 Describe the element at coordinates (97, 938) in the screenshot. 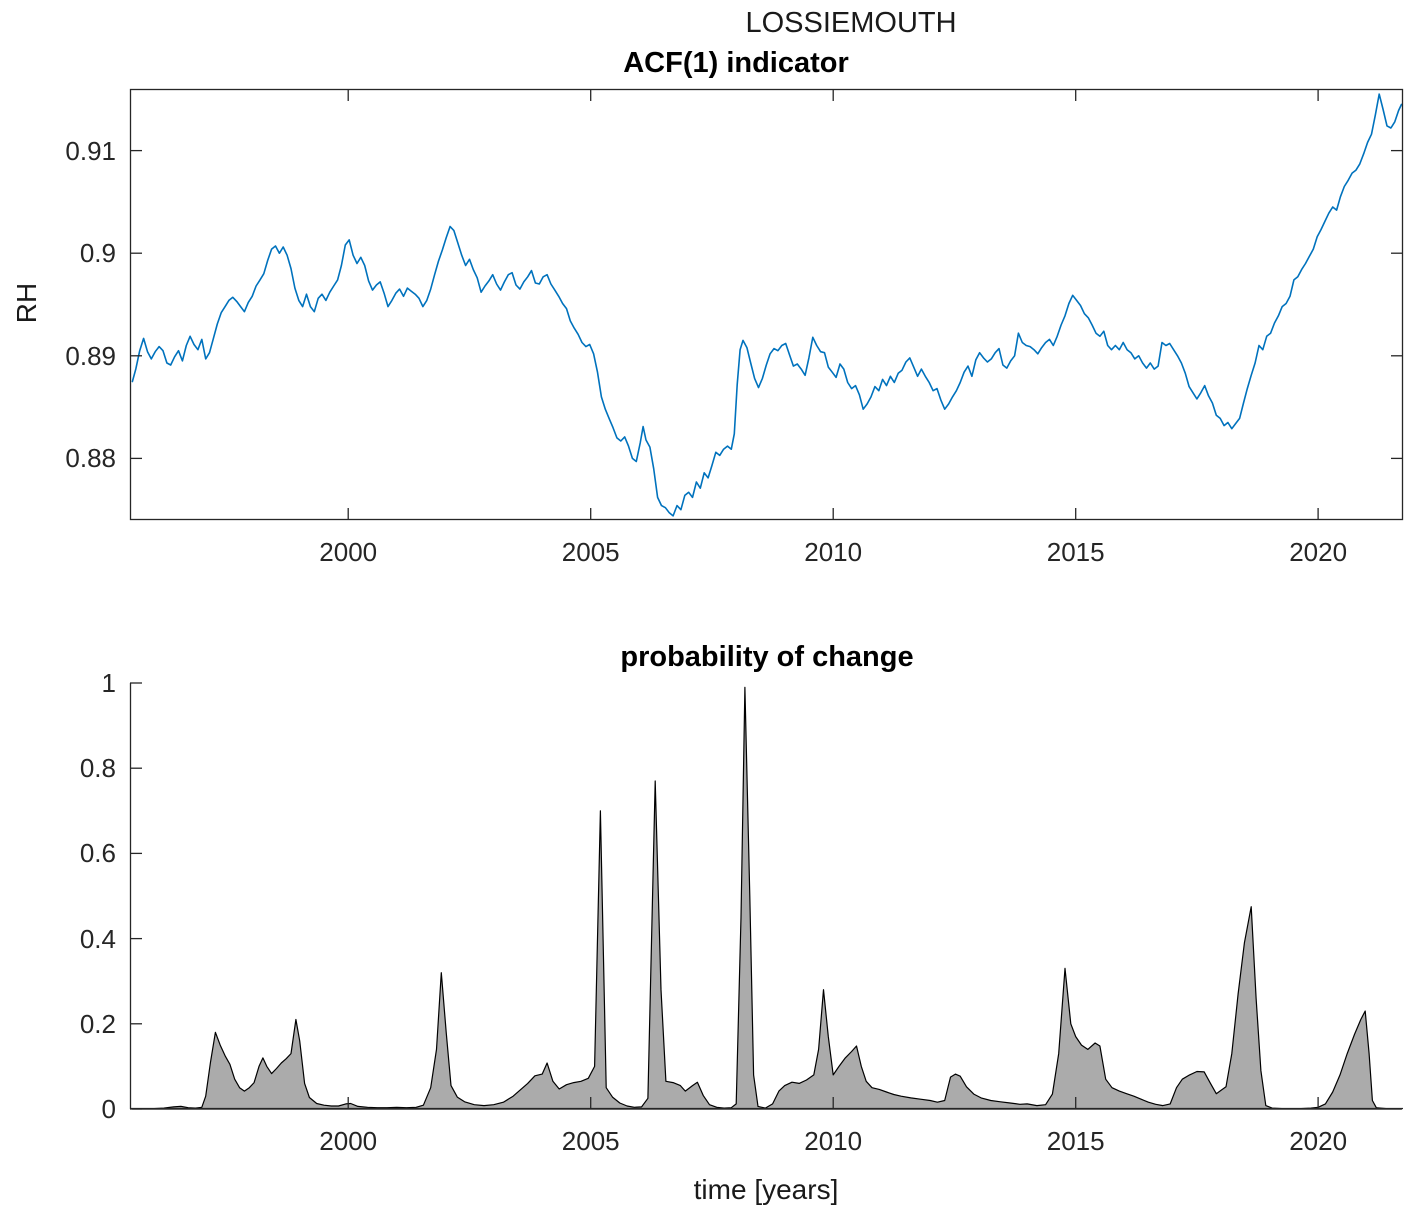

I see `y-tick-label: 0.4` at that location.